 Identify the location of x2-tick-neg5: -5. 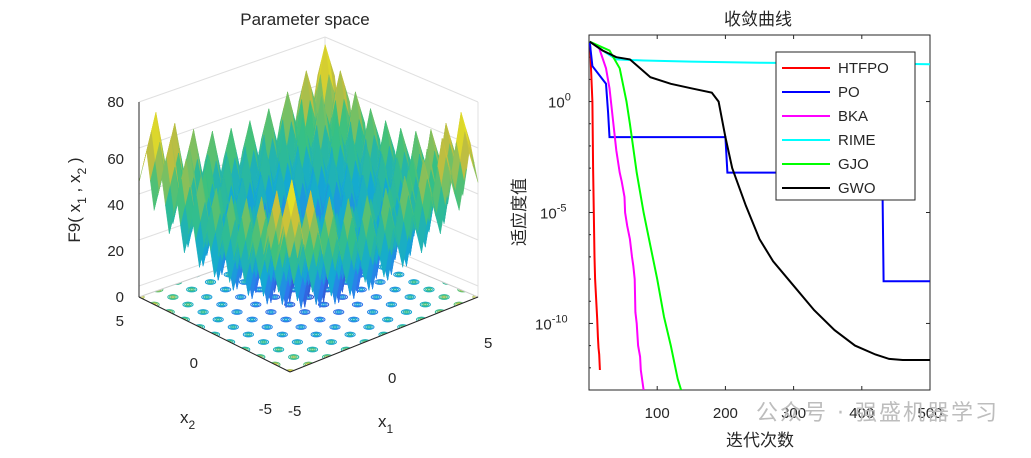
(265, 409).